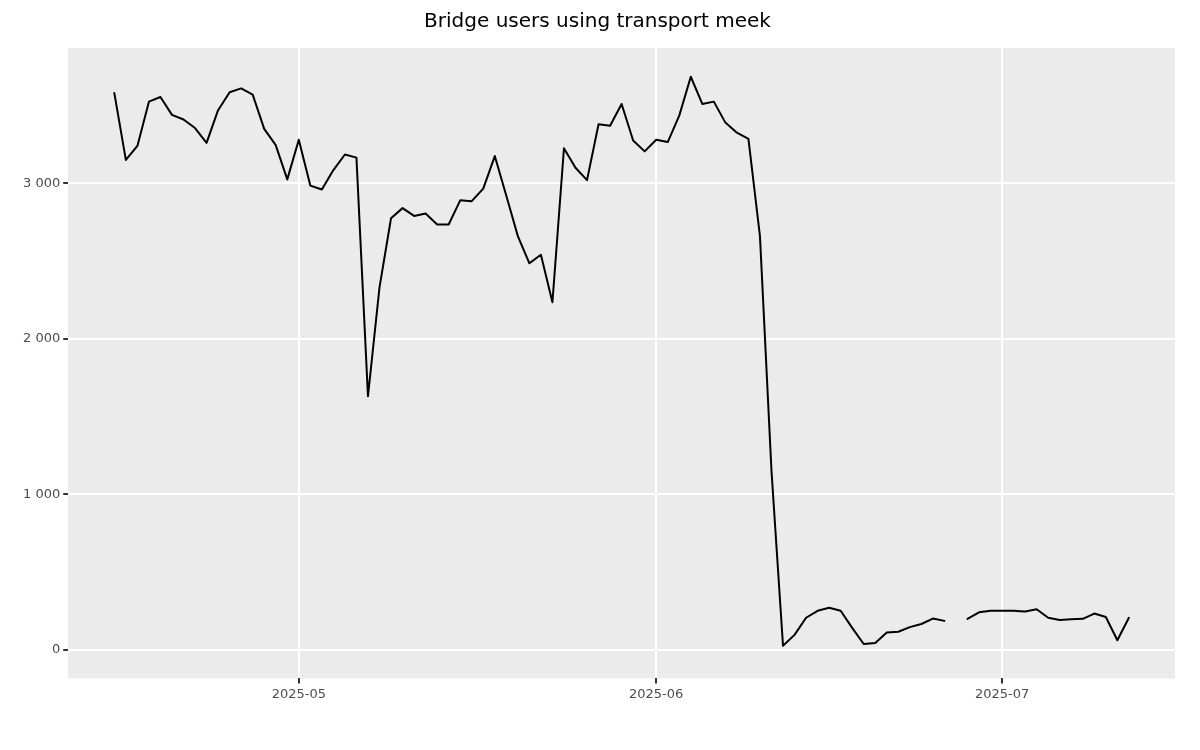  I want to click on x-tick-label: 2025-06, so click(656, 693).